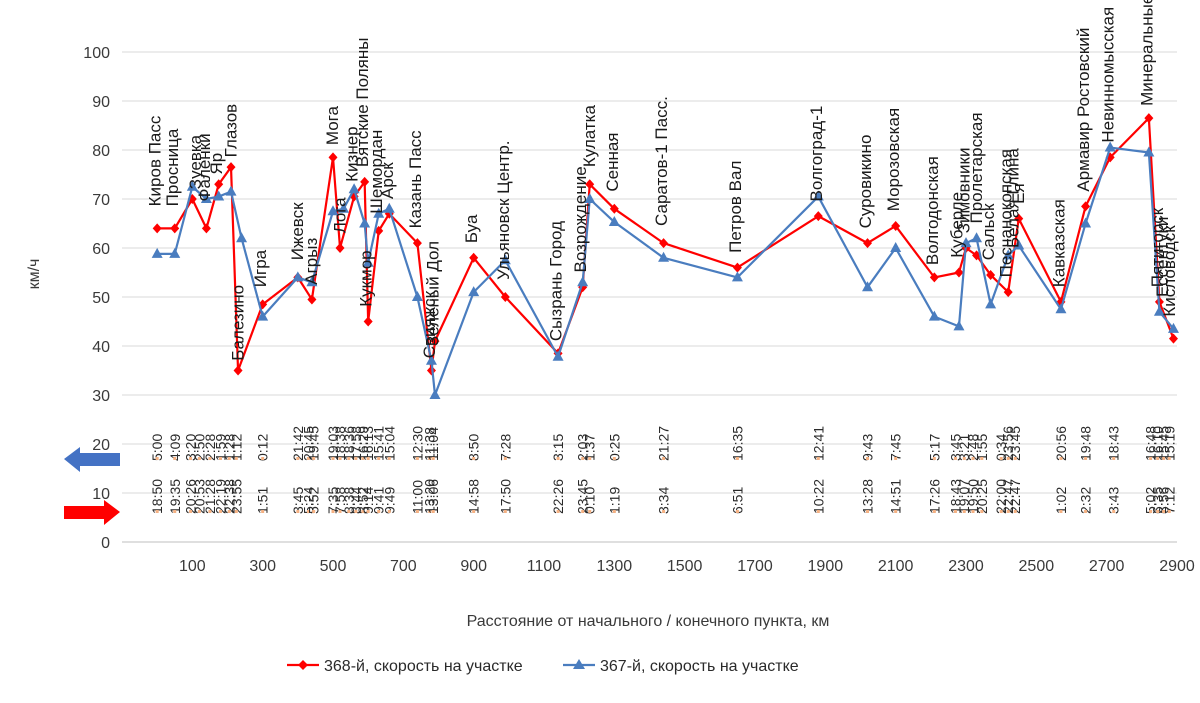  Describe the element at coordinates (579, 664) in the screenshot. I see `legend-swatch-367-marker` at that location.